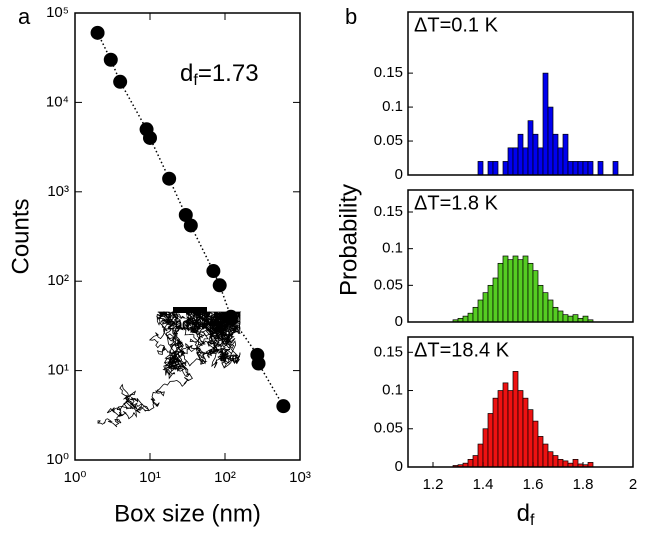 This screenshot has width=655, height=534. Describe the element at coordinates (187, 513) in the screenshot. I see `x-axis-label: Box size (nm)` at that location.